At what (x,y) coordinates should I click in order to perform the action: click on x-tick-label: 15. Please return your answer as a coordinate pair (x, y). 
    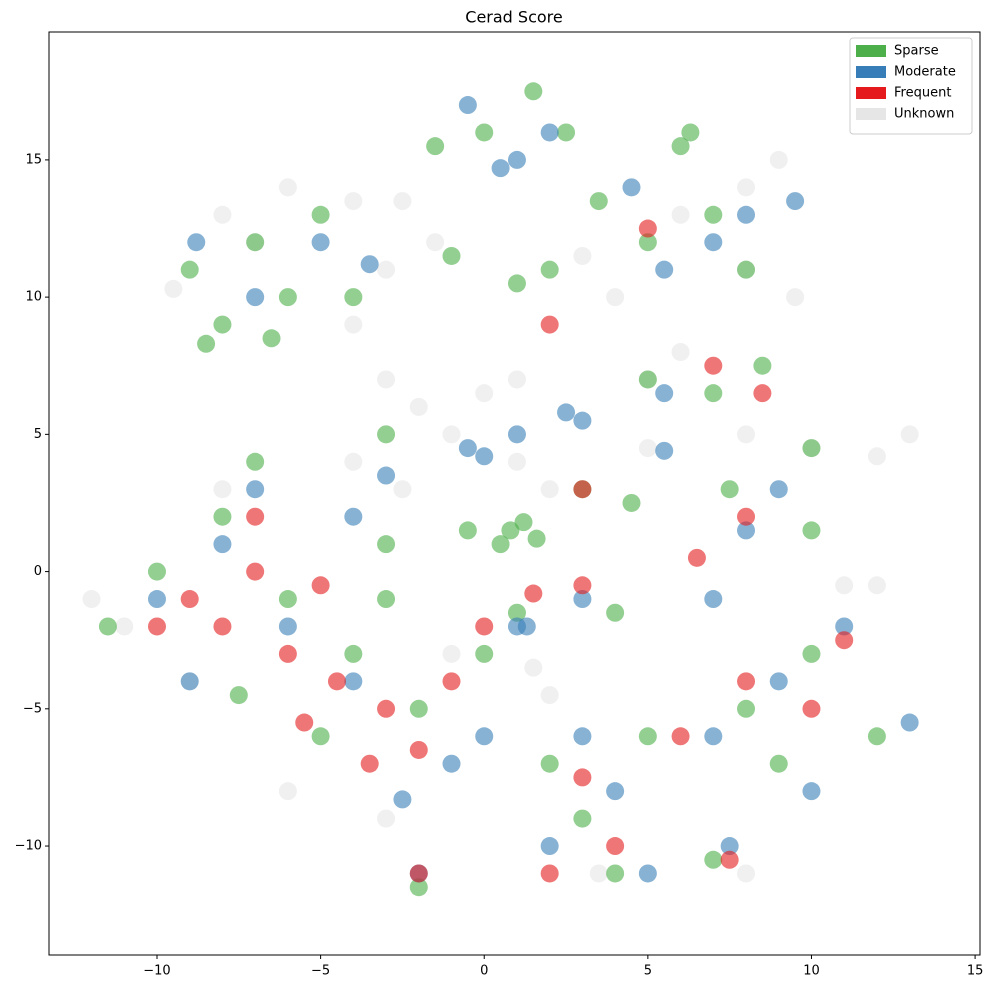
    Looking at the image, I should click on (975, 971).